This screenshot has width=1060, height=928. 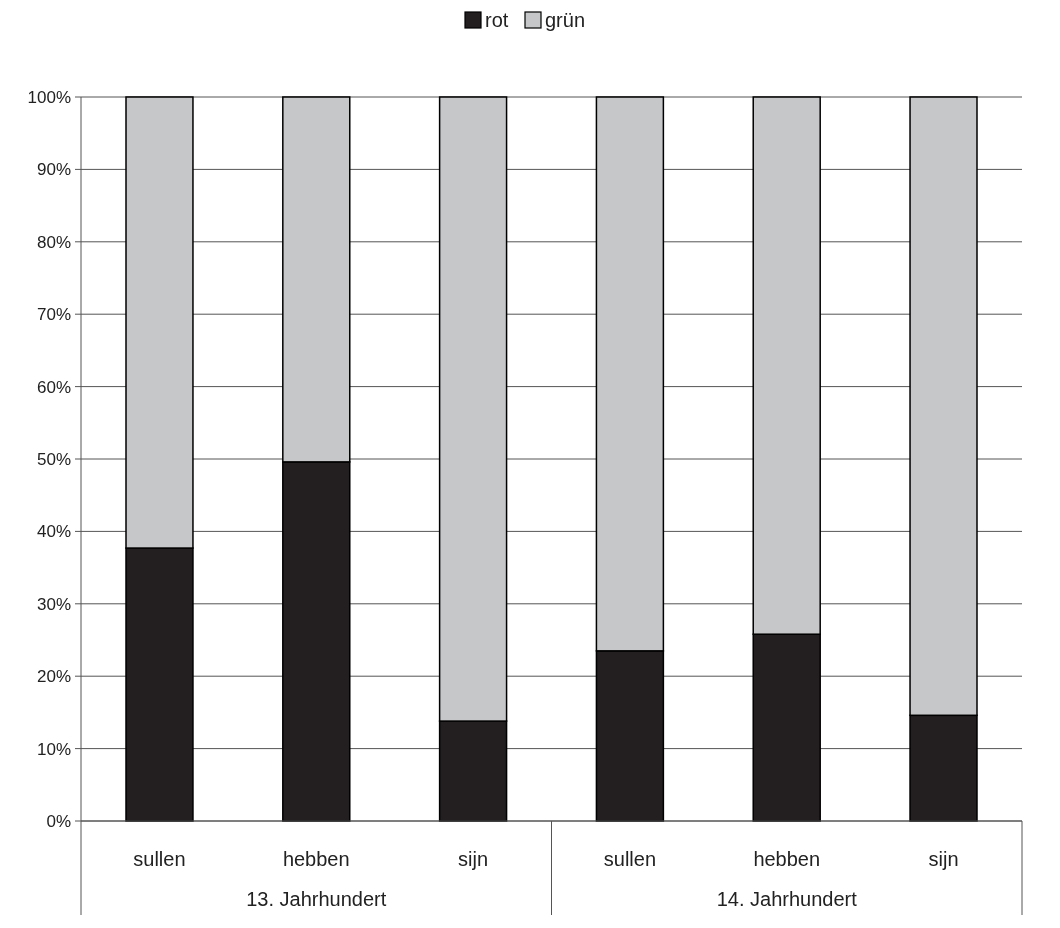 What do you see at coordinates (53, 315) in the screenshot?
I see `y-tick-label: 70%` at bounding box center [53, 315].